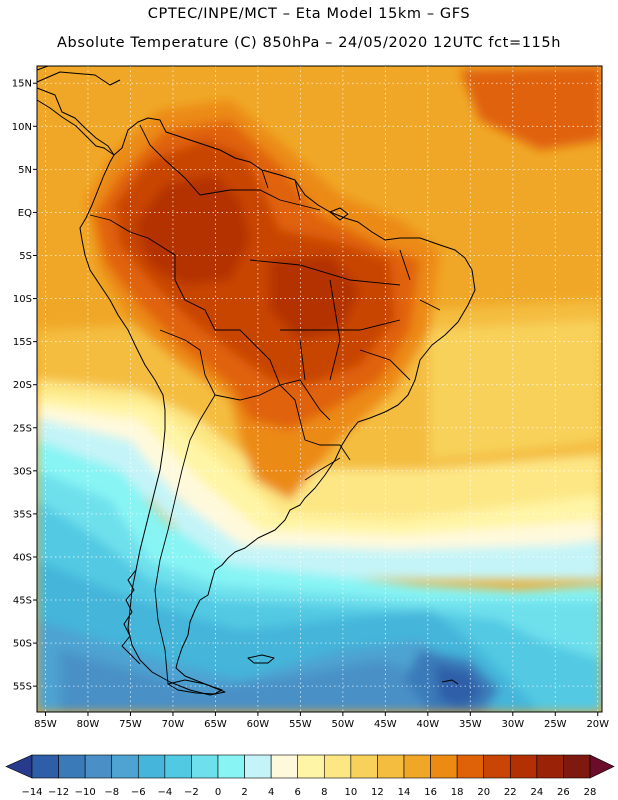 The height and width of the screenshot is (800, 618). I want to click on colorbar-label: 16, so click(430, 792).